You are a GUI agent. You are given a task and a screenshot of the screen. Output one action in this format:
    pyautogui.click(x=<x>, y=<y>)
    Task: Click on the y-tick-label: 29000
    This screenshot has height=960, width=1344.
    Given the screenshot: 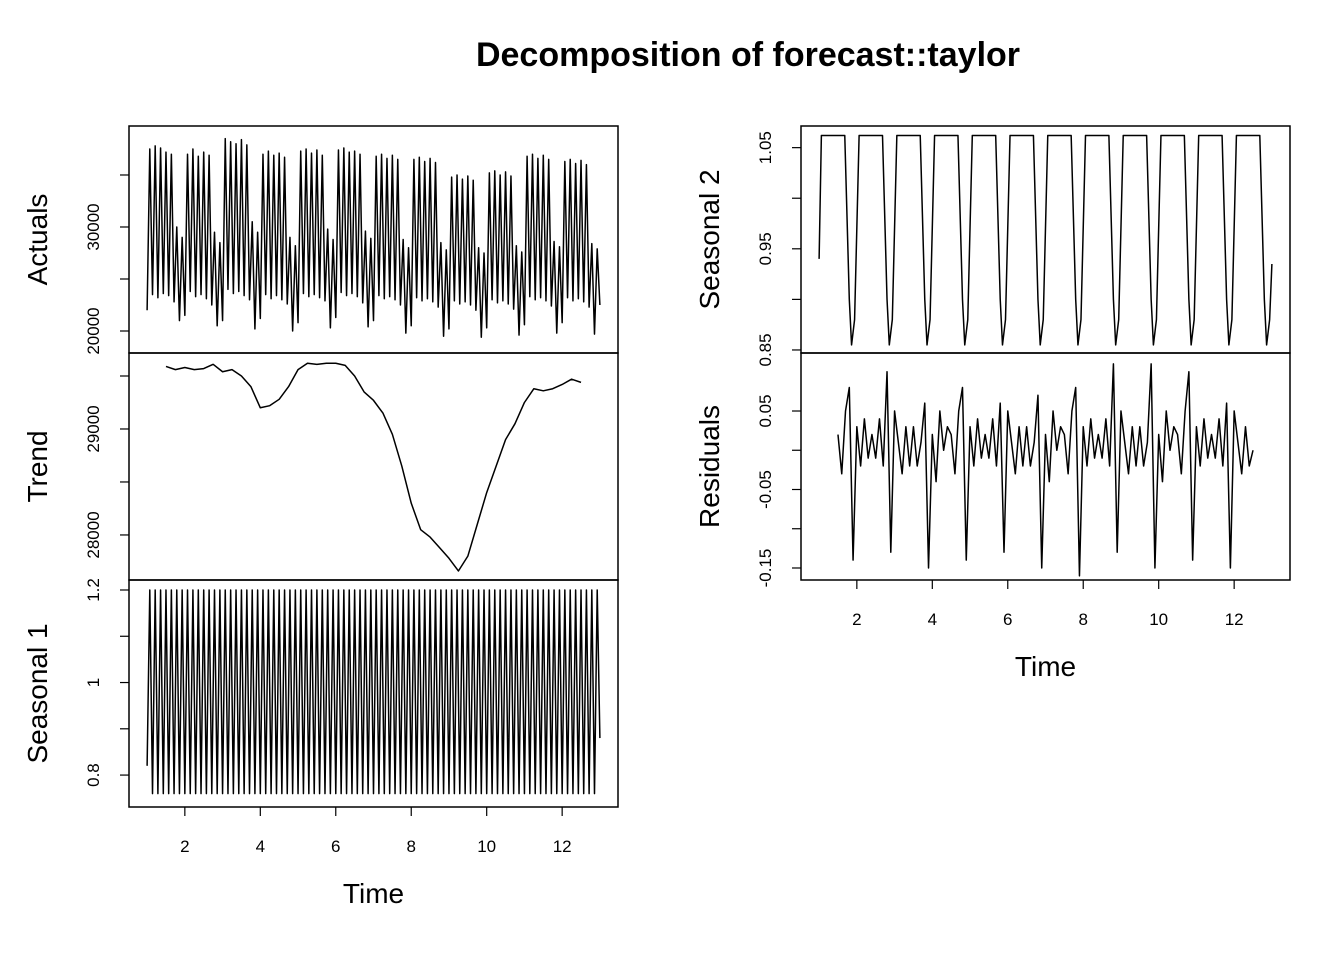 What is the action you would take?
    pyautogui.click(x=93, y=428)
    